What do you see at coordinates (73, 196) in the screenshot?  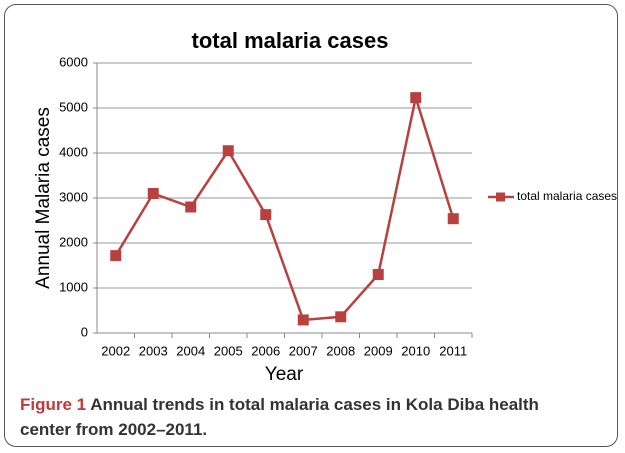 I see `y-tick-label: 3000` at bounding box center [73, 196].